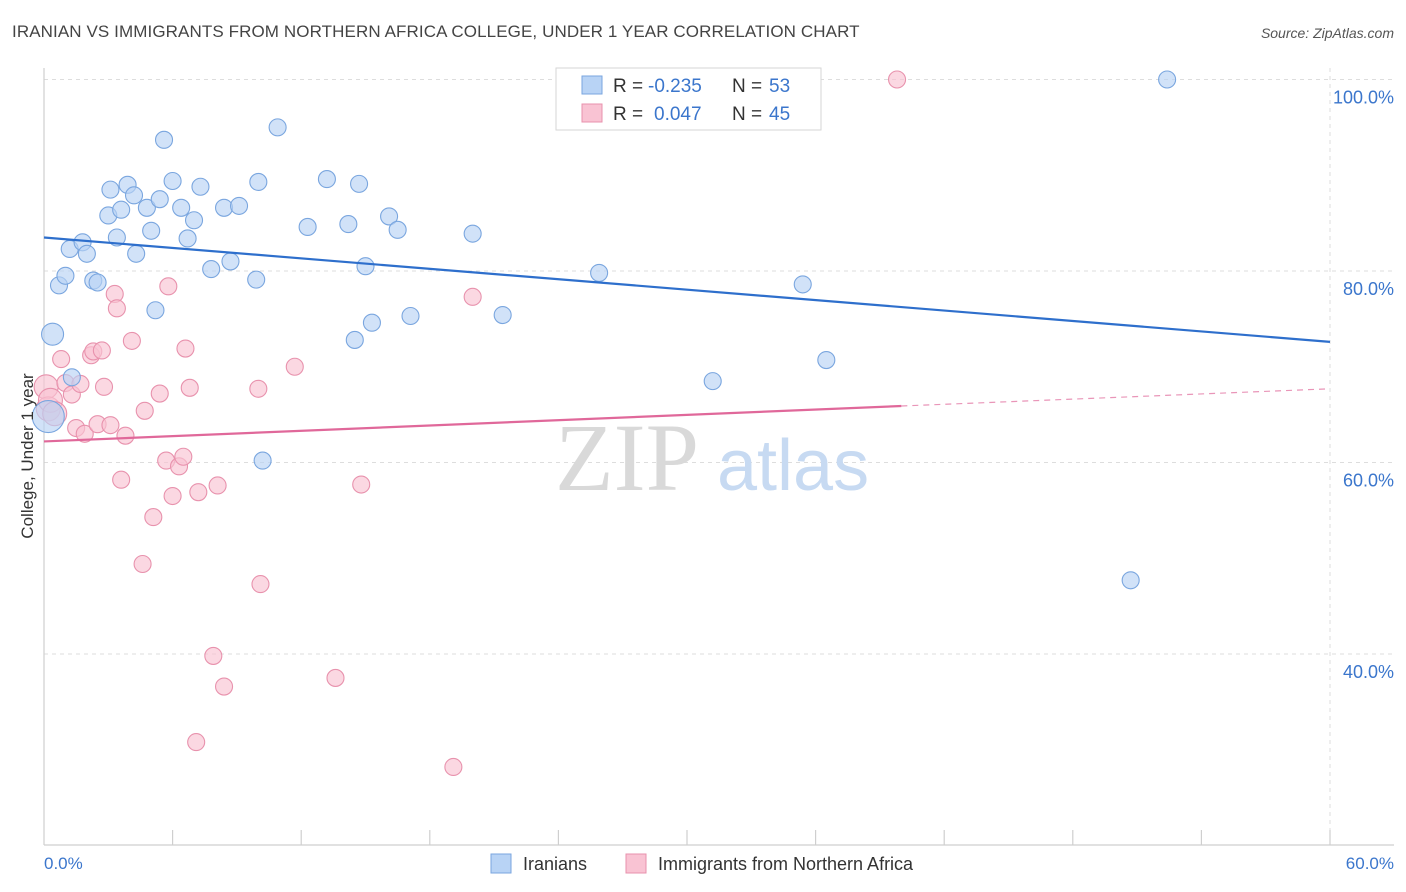 Image resolution: width=1406 pixels, height=892 pixels. What do you see at coordinates (751, 837) in the screenshot?
I see `x-ticks` at bounding box center [751, 837].